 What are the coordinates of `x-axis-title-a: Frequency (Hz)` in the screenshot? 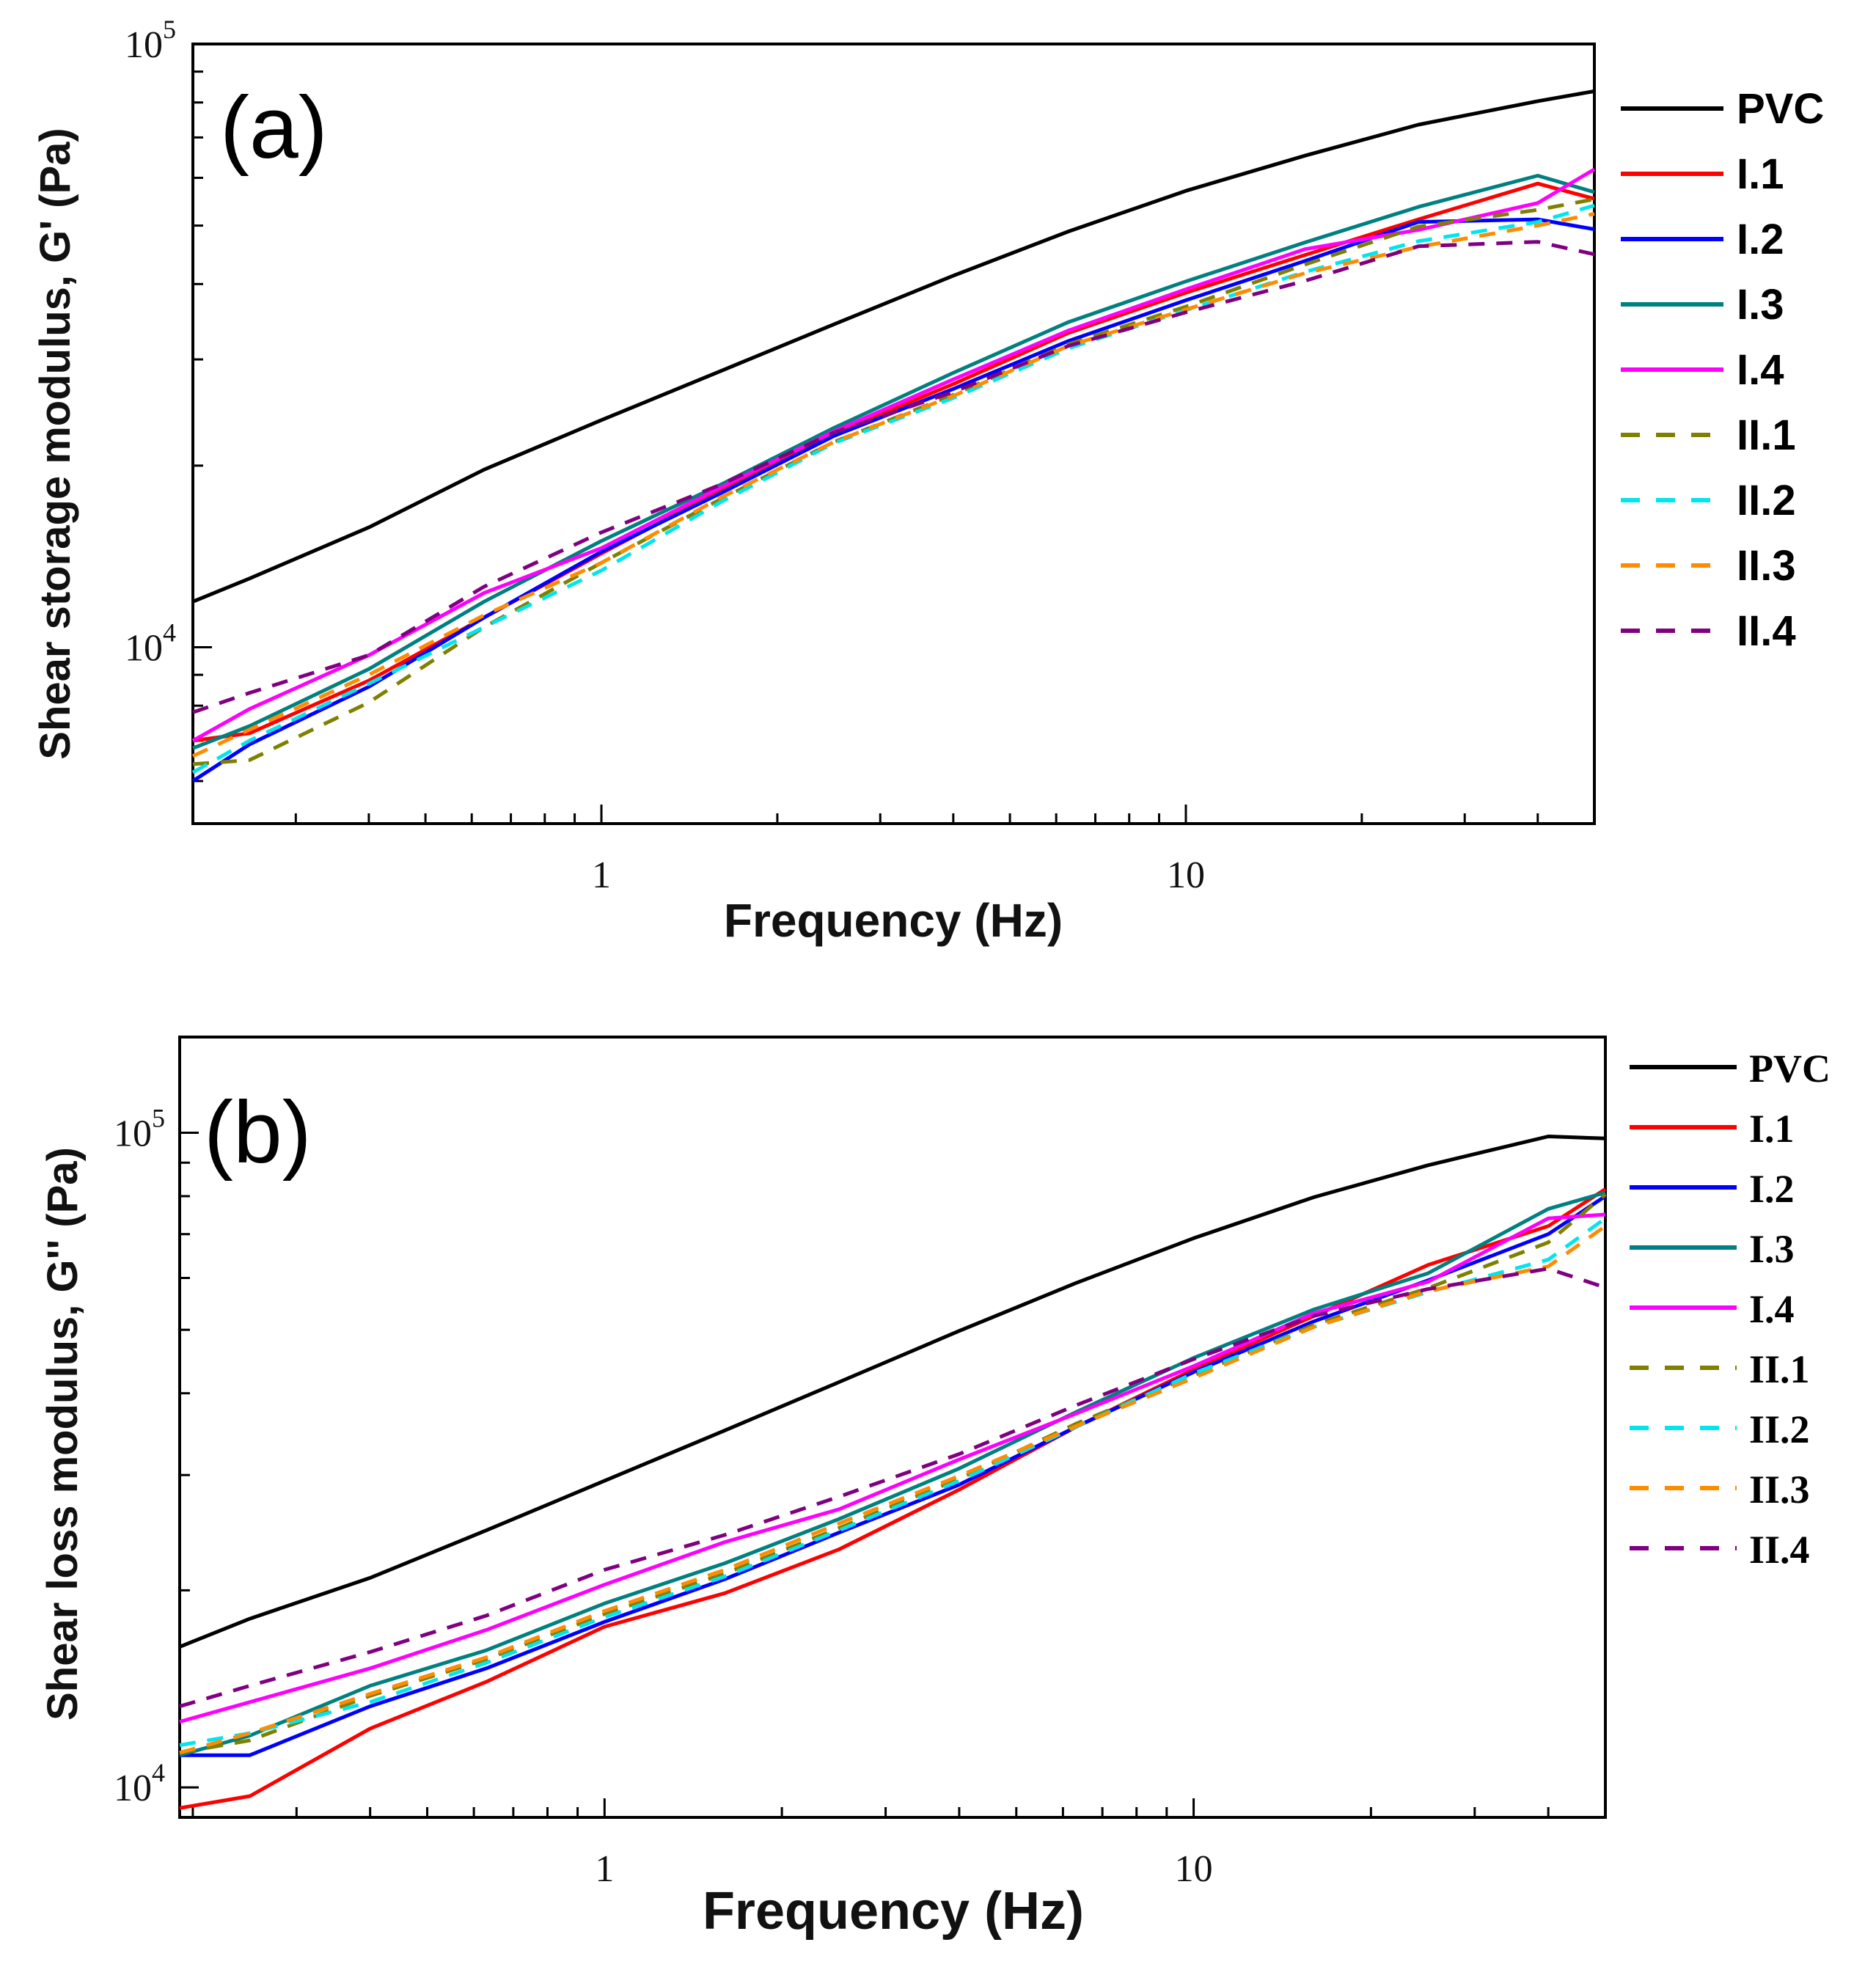 It's located at (893, 921).